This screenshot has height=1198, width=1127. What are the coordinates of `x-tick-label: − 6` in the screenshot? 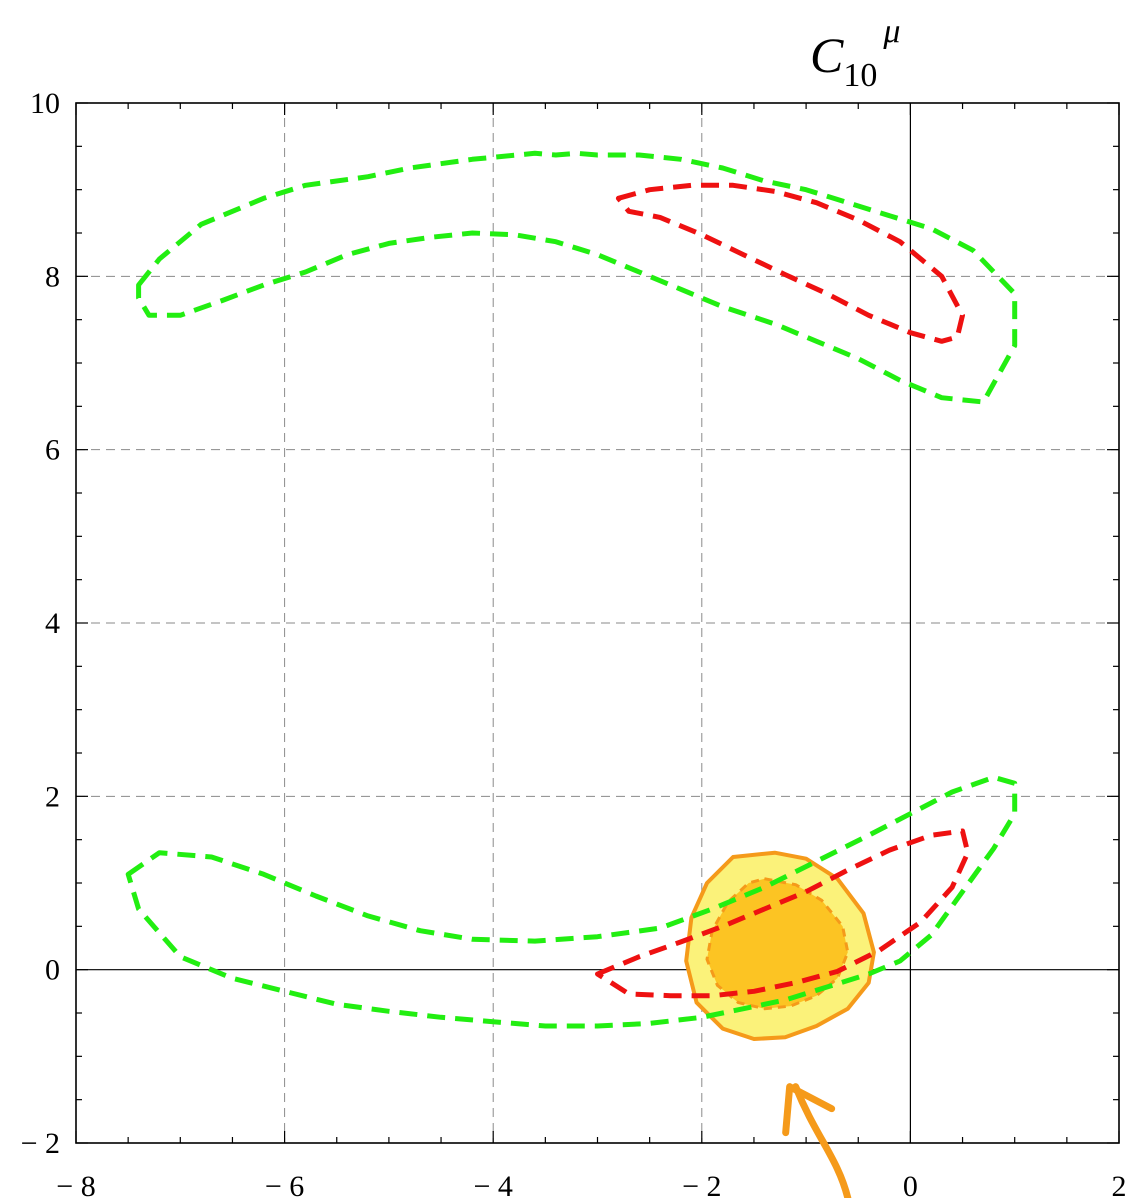 It's located at (284, 1184).